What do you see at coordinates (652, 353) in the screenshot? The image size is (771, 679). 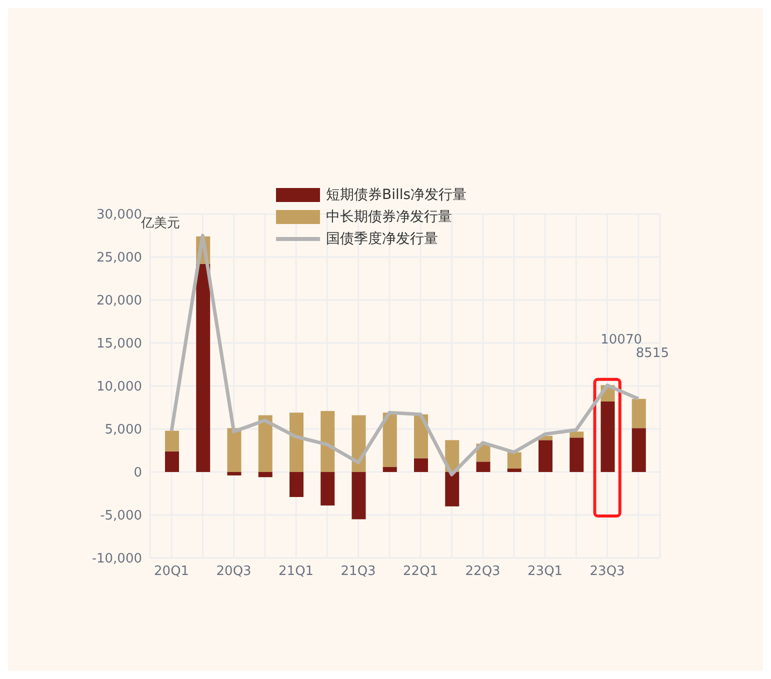 I see `data-label: 8515` at bounding box center [652, 353].